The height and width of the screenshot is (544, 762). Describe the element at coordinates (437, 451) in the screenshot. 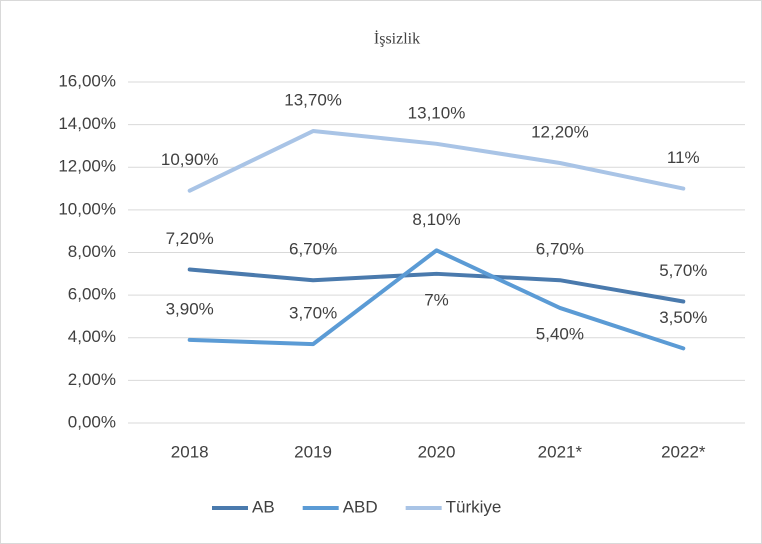

I see `x-tick-label: 2020` at that location.